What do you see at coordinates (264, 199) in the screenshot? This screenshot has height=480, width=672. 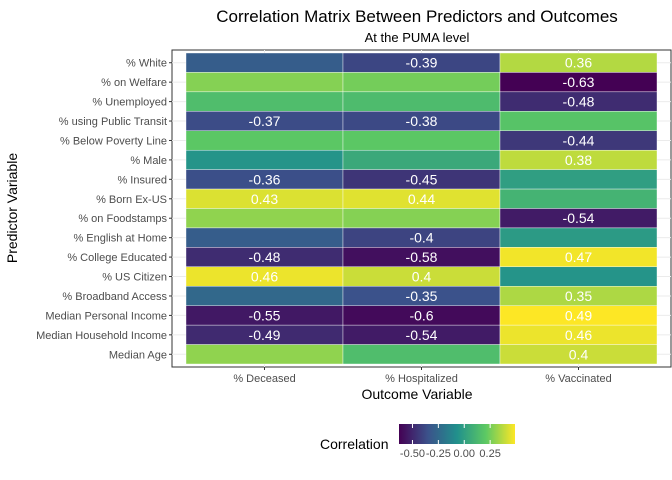 I see `cell-value-label: 0.43` at bounding box center [264, 199].